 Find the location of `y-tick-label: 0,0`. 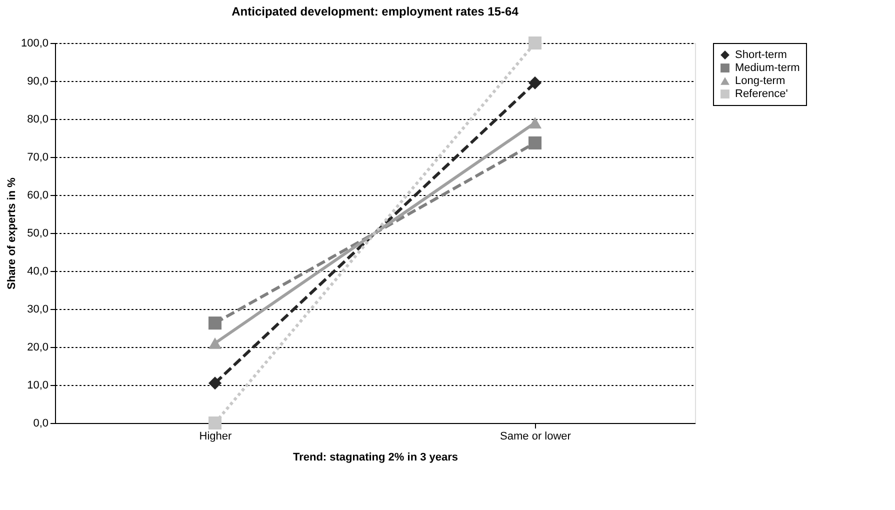

y-tick-label: 0,0 is located at coordinates (40, 424).